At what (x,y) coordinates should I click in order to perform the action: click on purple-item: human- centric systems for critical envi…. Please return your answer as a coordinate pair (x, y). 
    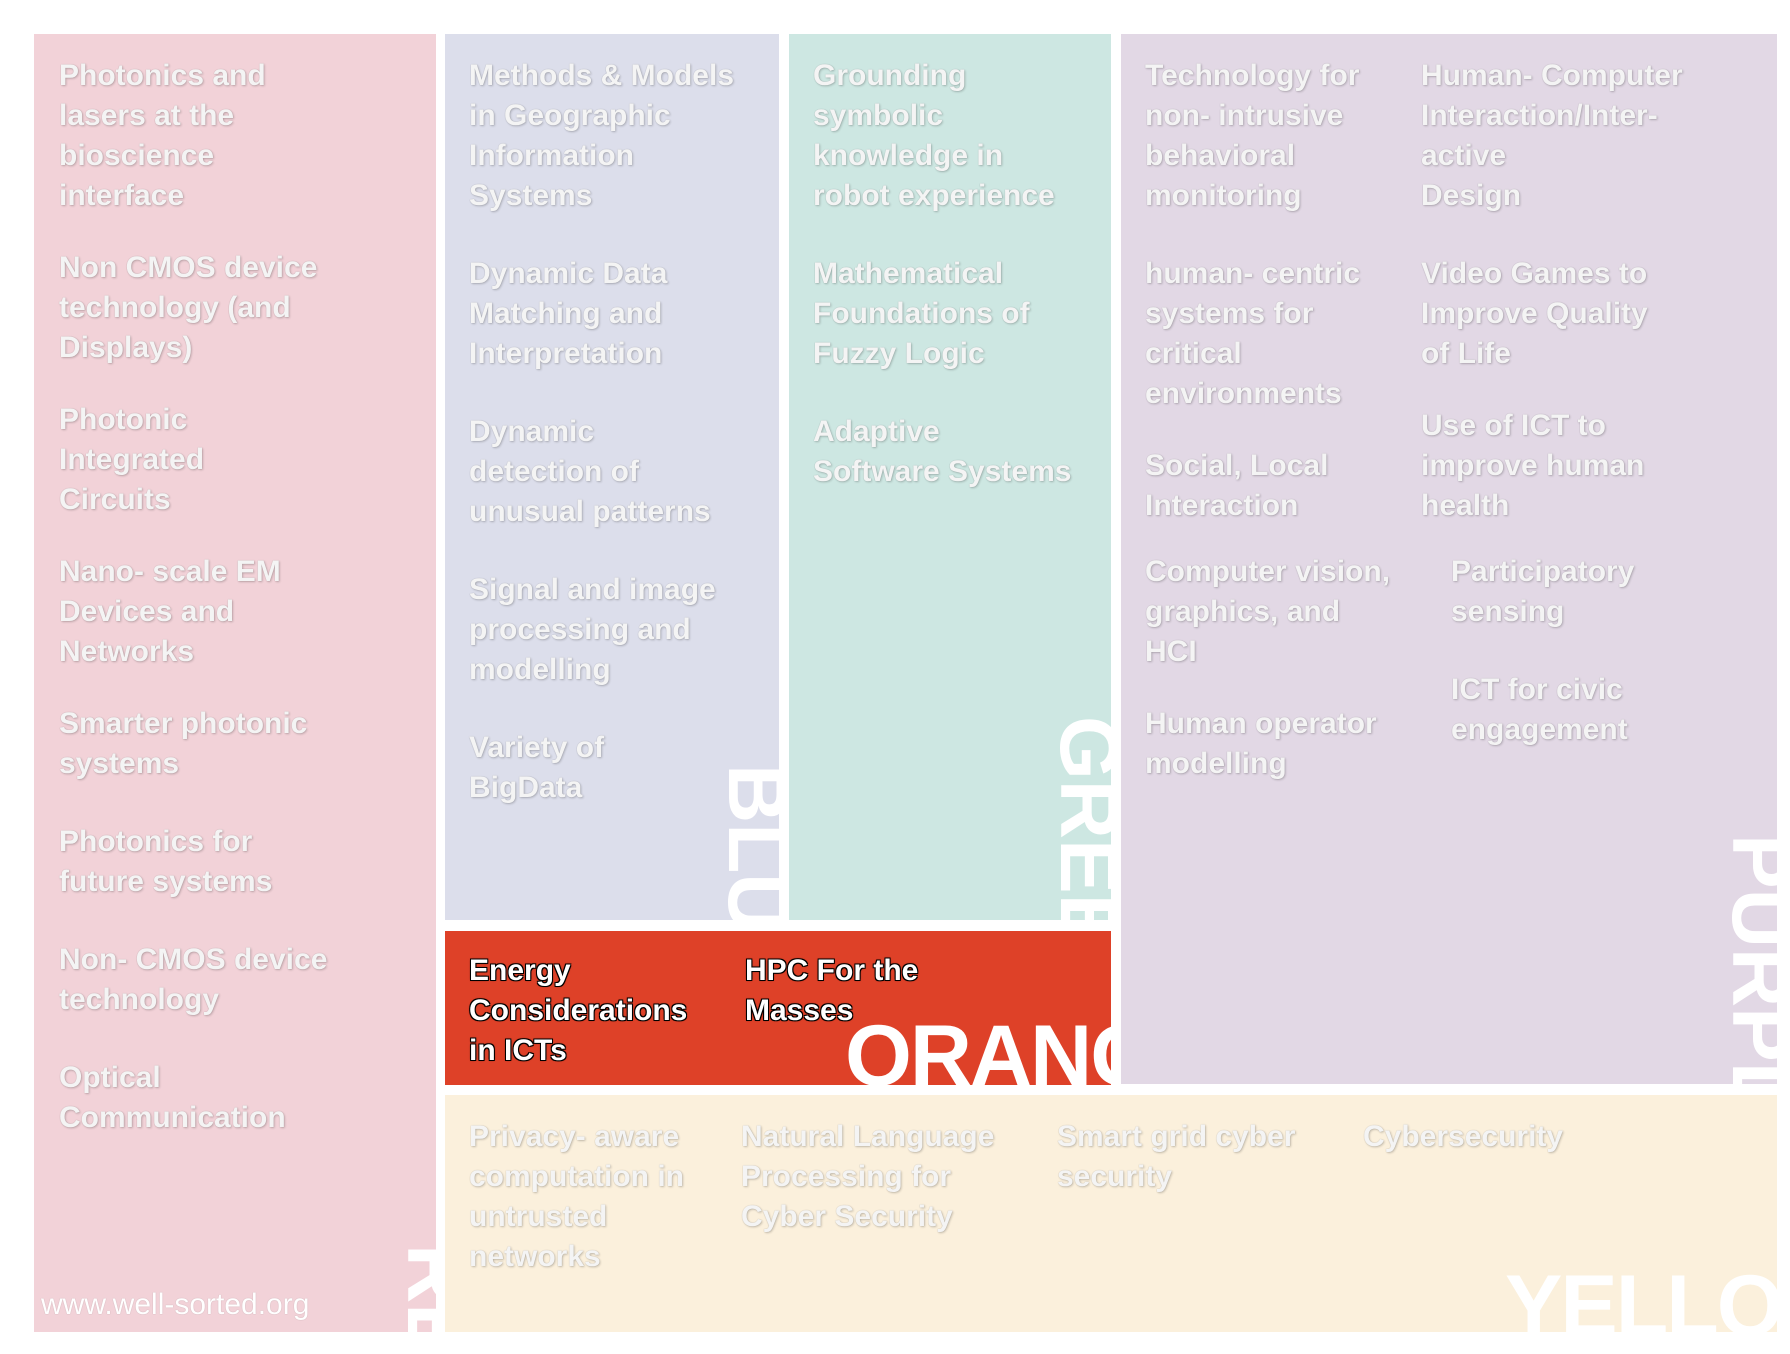
    Looking at the image, I should click on (1253, 333).